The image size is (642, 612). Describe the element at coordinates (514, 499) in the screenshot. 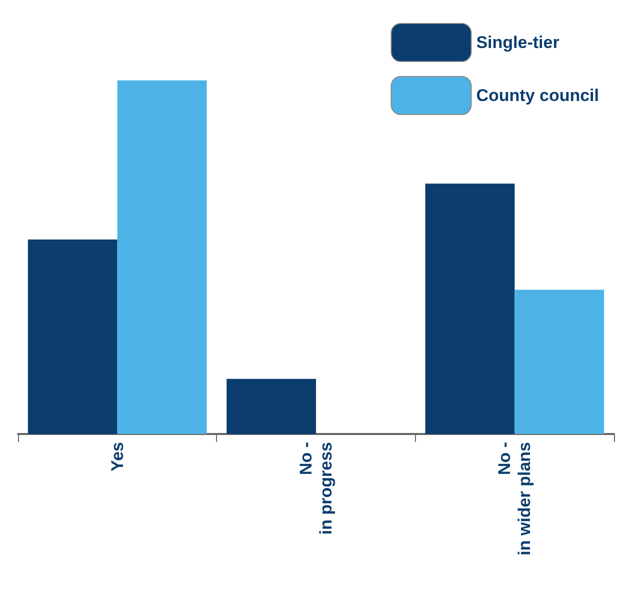

I see `x-tick-label: No - in wider plans` at that location.